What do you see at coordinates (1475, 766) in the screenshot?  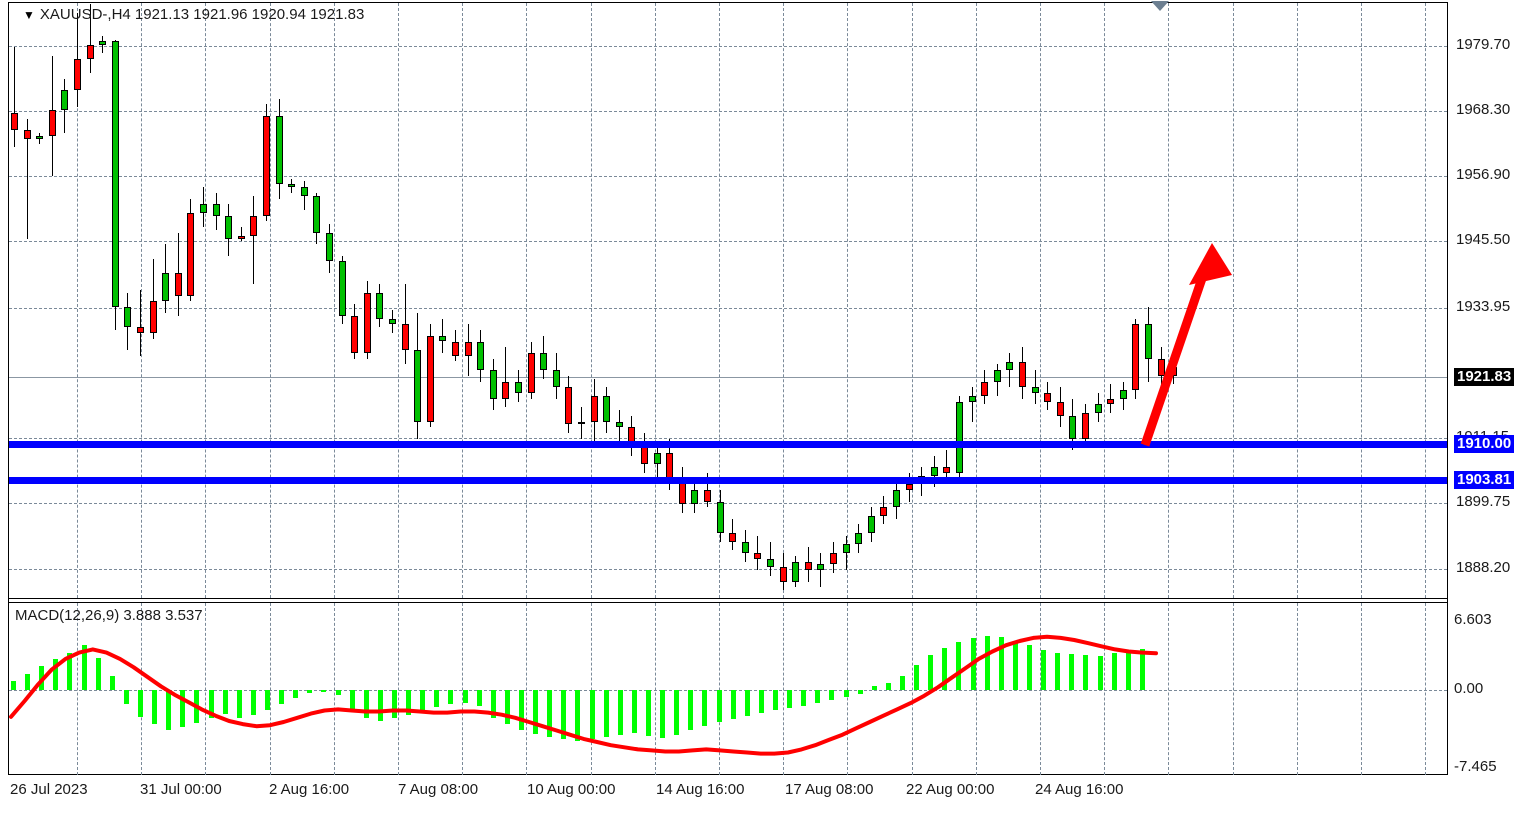 I see `macd-tick-label: -7.465` at bounding box center [1475, 766].